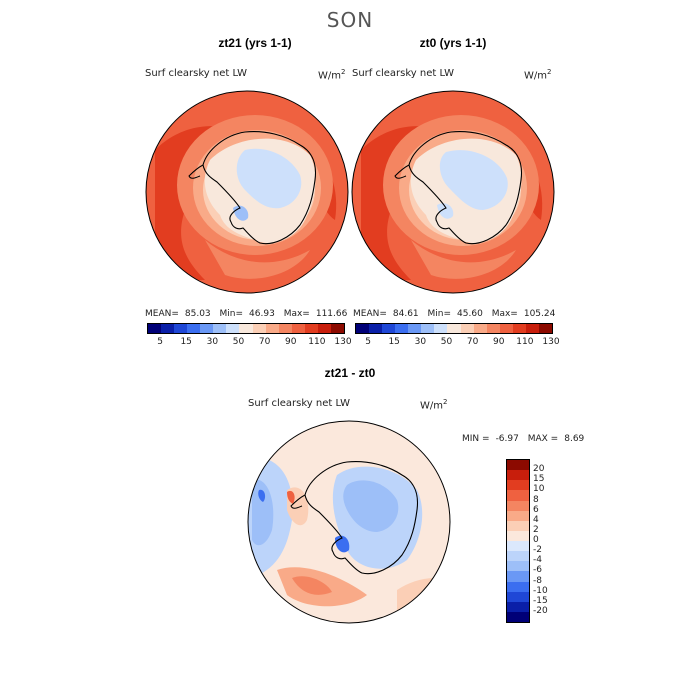  What do you see at coordinates (298, 501) in the screenshot?
I see `diff-peninsula` at bounding box center [298, 501].